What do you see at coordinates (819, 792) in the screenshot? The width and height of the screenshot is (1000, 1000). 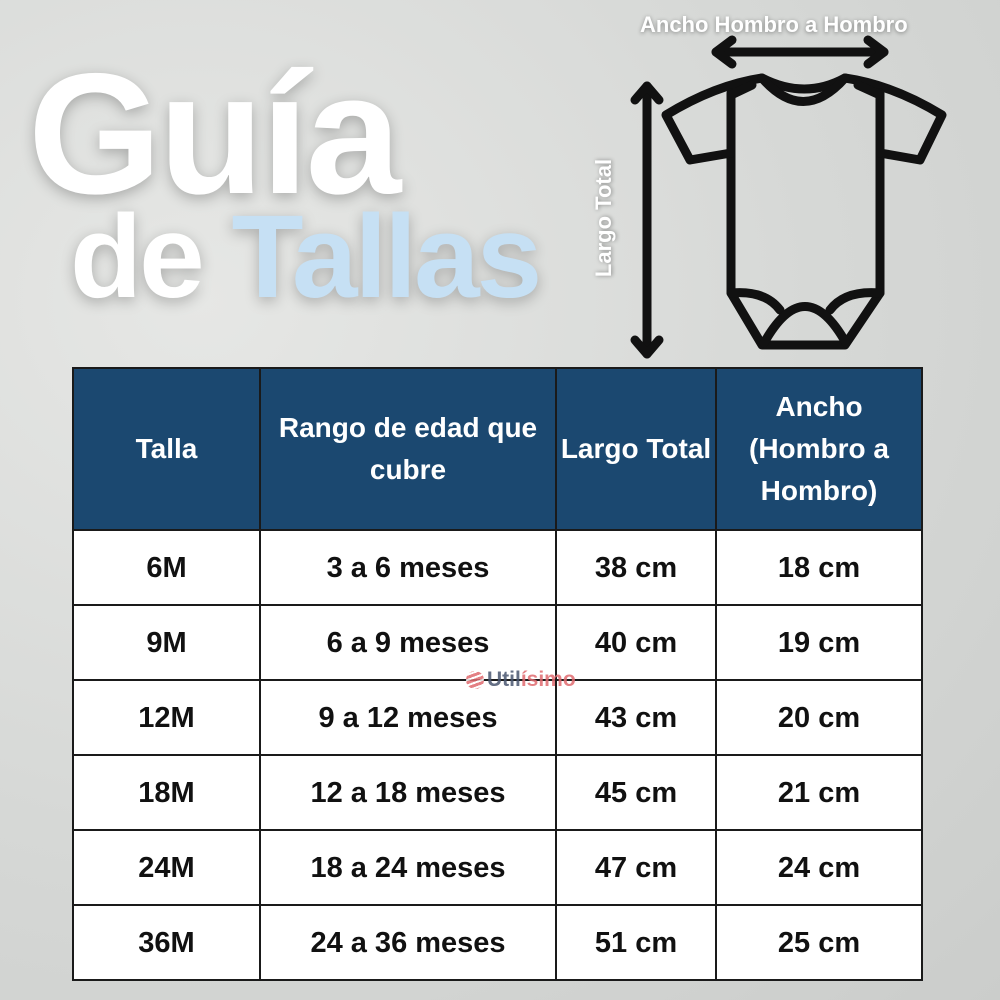 I see `cell-ancho: 21 cm` at bounding box center [819, 792].